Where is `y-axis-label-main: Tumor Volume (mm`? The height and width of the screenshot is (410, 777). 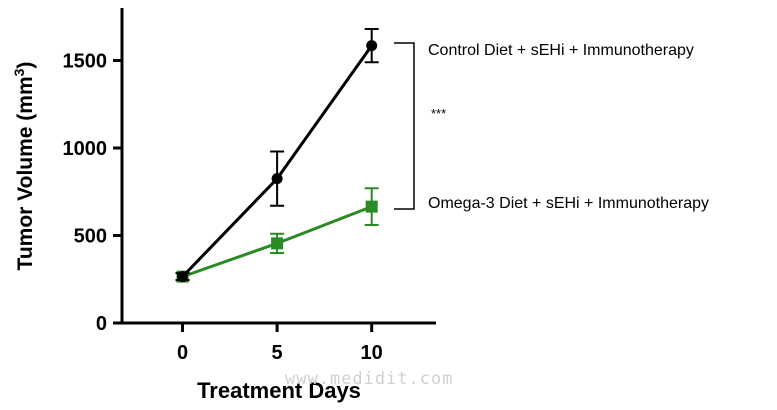
y-axis-label-main: Tumor Volume (mm is located at coordinates (25, 173).